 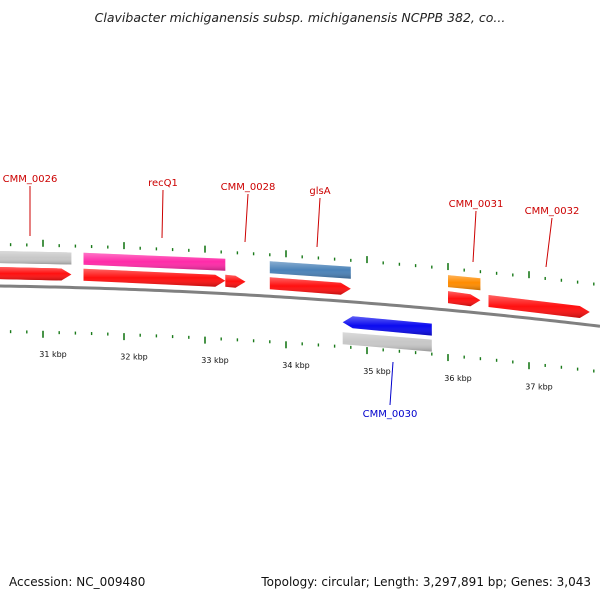 What do you see at coordinates (248, 187) in the screenshot?
I see `gene-label-cmm_0028: CMM_0028` at bounding box center [248, 187].